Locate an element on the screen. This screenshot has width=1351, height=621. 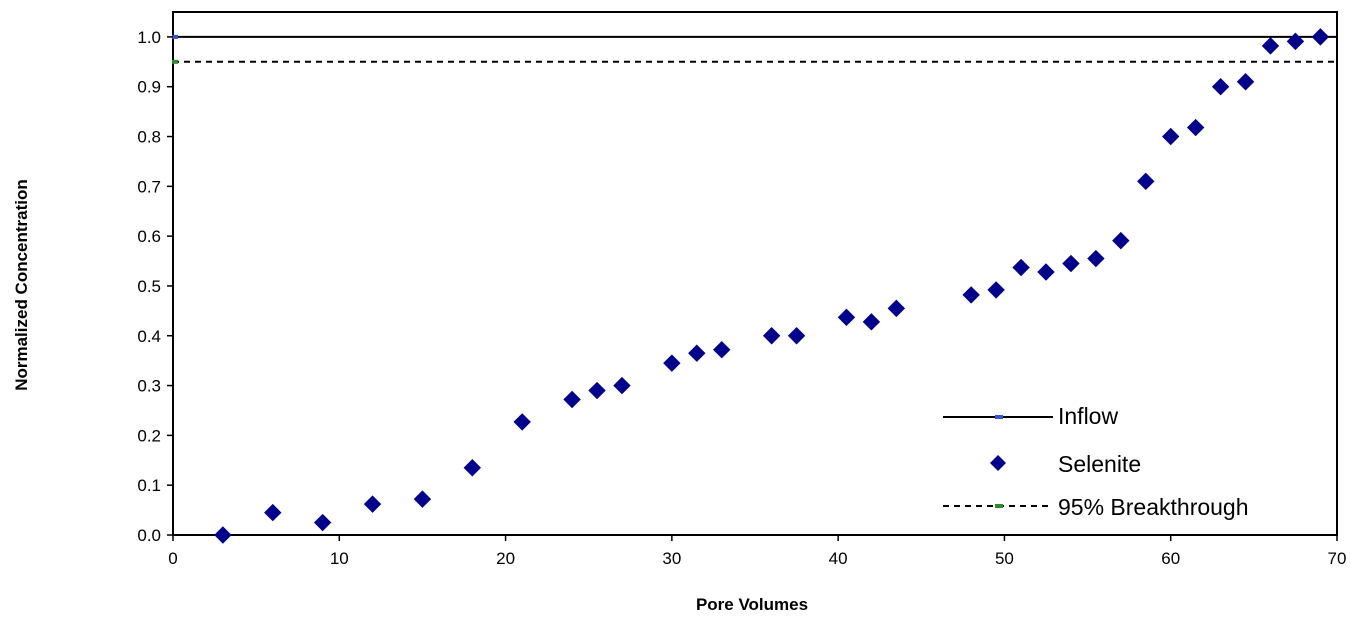
x-tick-label: 70 is located at coordinates (1337, 558).